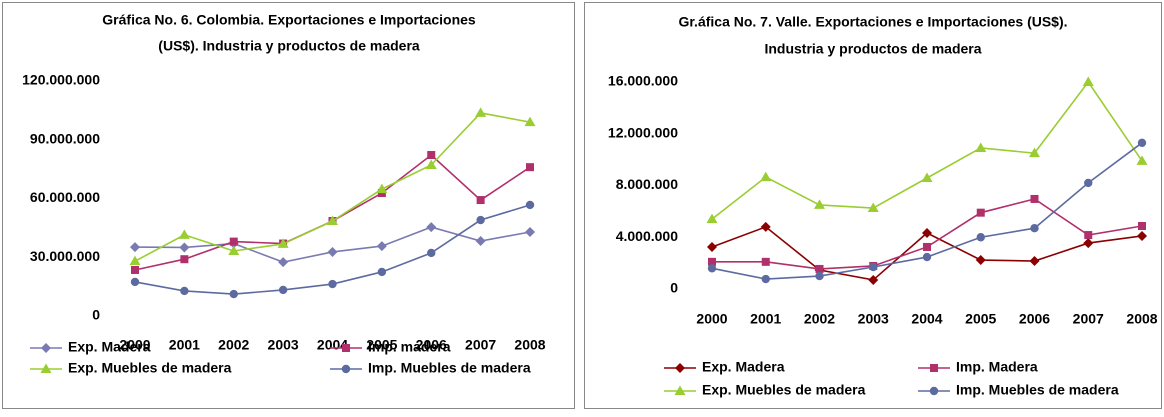 The width and height of the screenshot is (1164, 417). What do you see at coordinates (1141, 319) in the screenshot?
I see `x-tick-label: 2008` at bounding box center [1141, 319].